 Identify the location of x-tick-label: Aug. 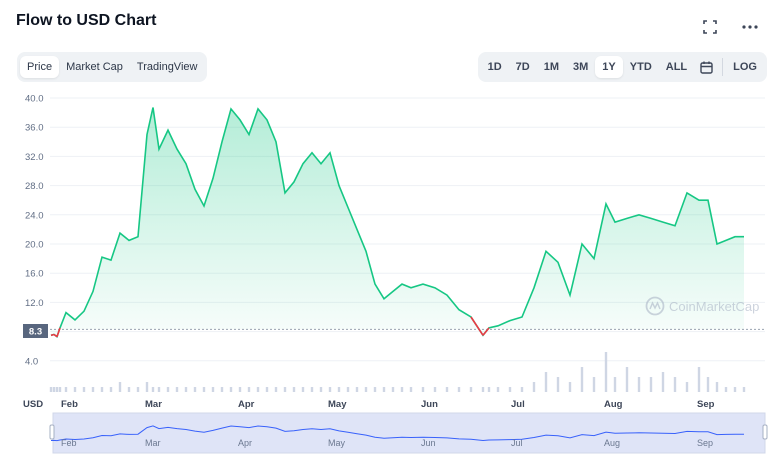
(613, 404).